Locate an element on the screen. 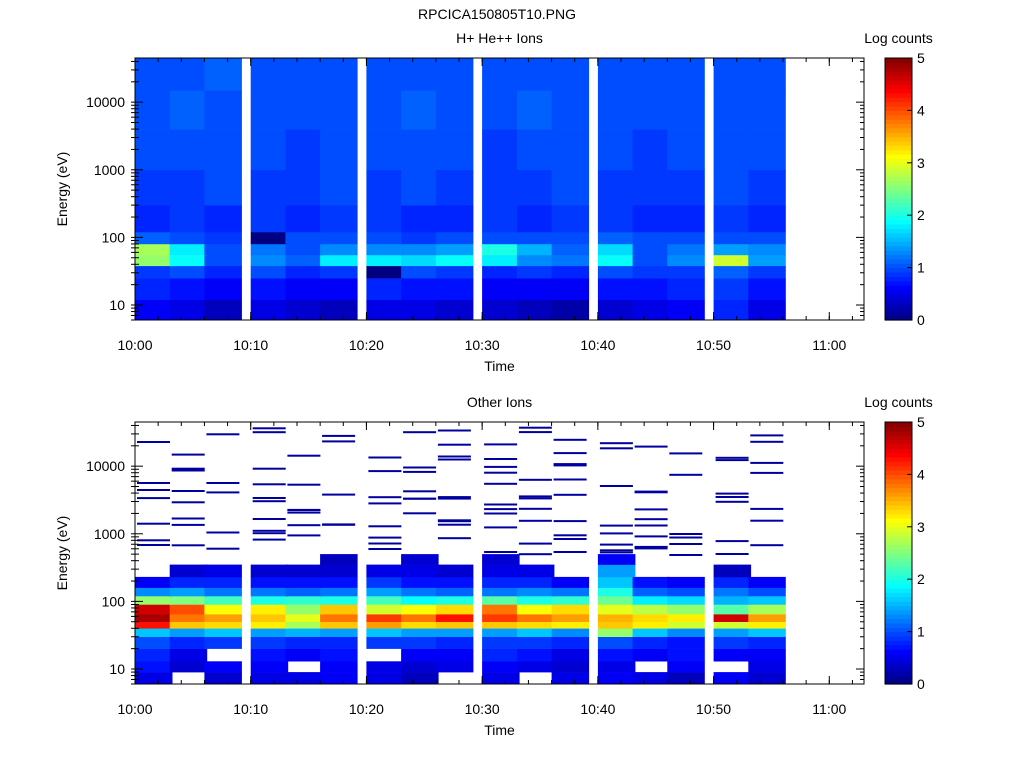 This screenshot has height=768, width=1024. x-tick-label: 10:10 is located at coordinates (250, 709).